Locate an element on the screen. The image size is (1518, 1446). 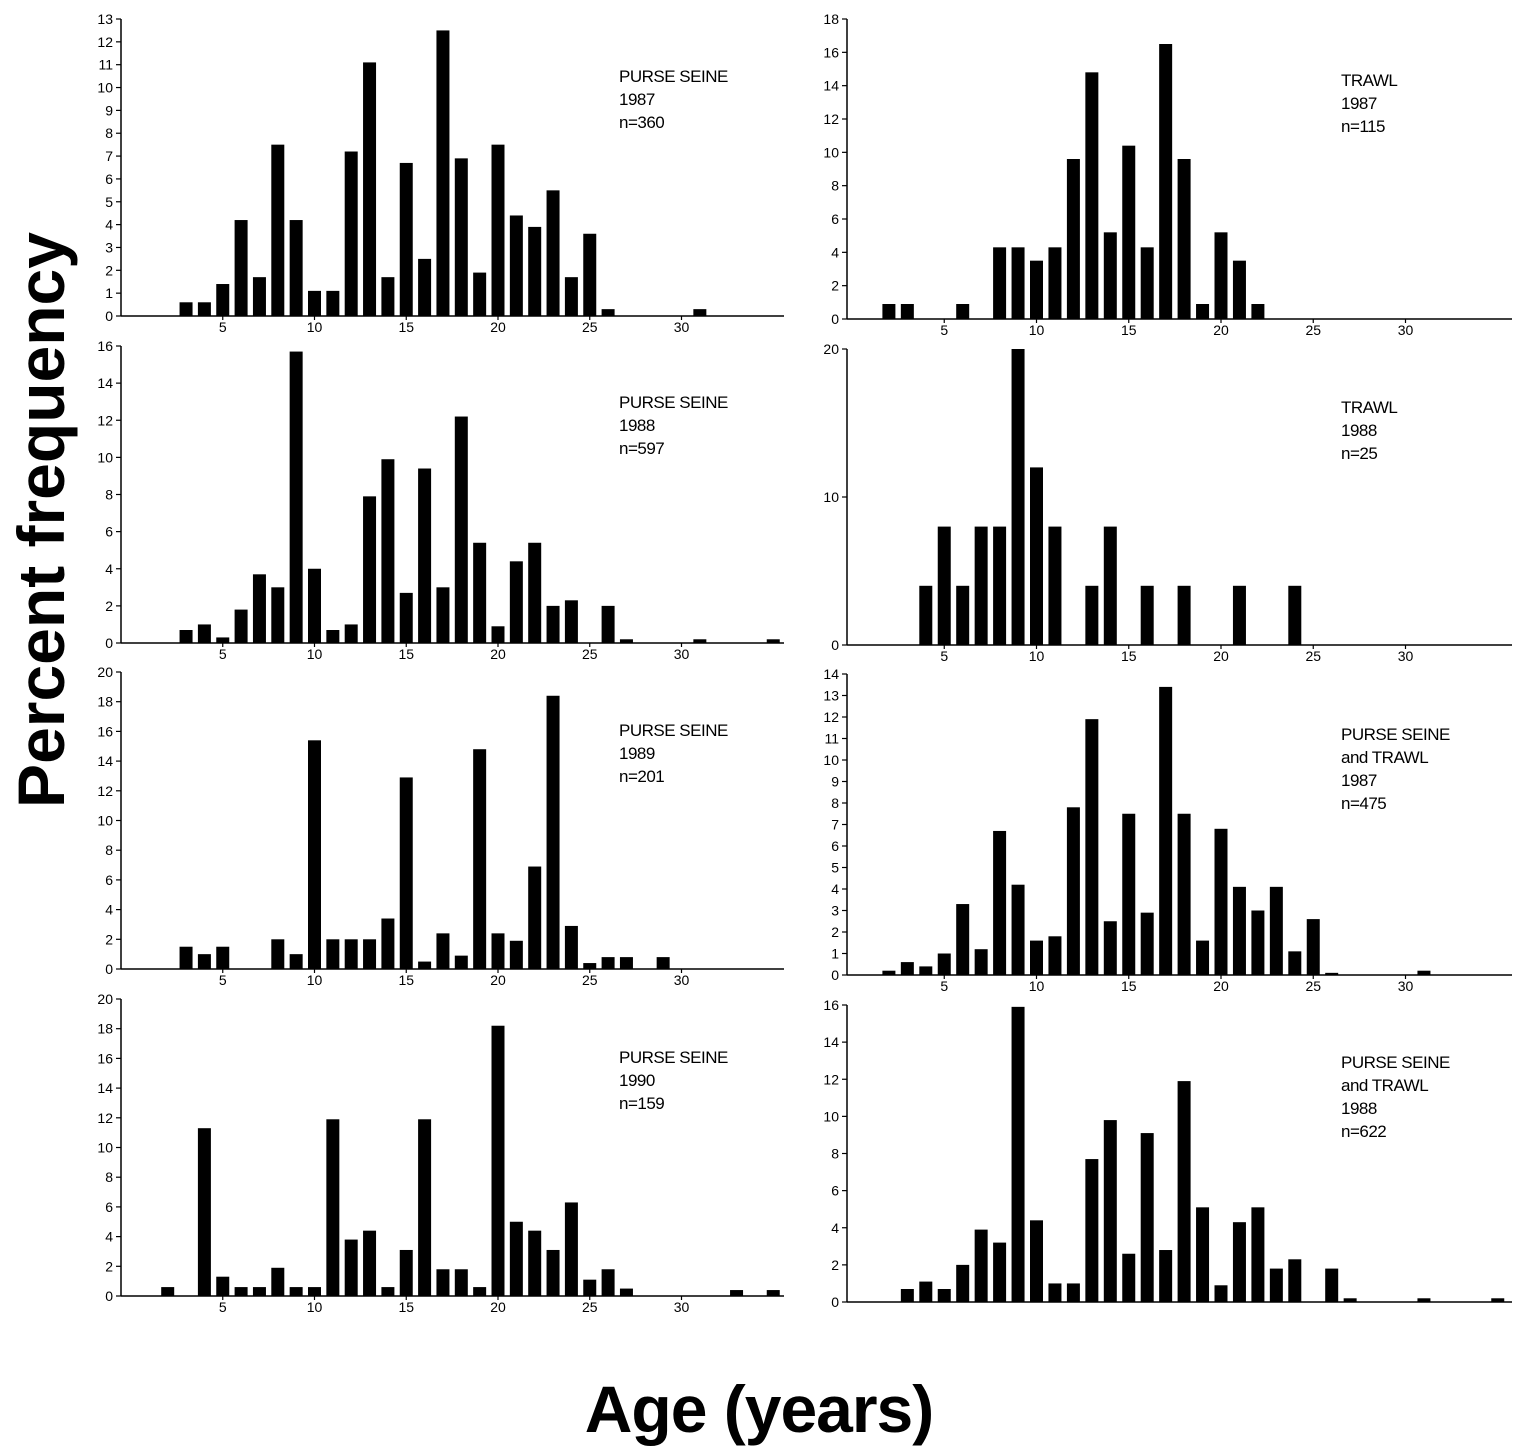
y-tick-label: 11 is located at coordinates (831, 739).